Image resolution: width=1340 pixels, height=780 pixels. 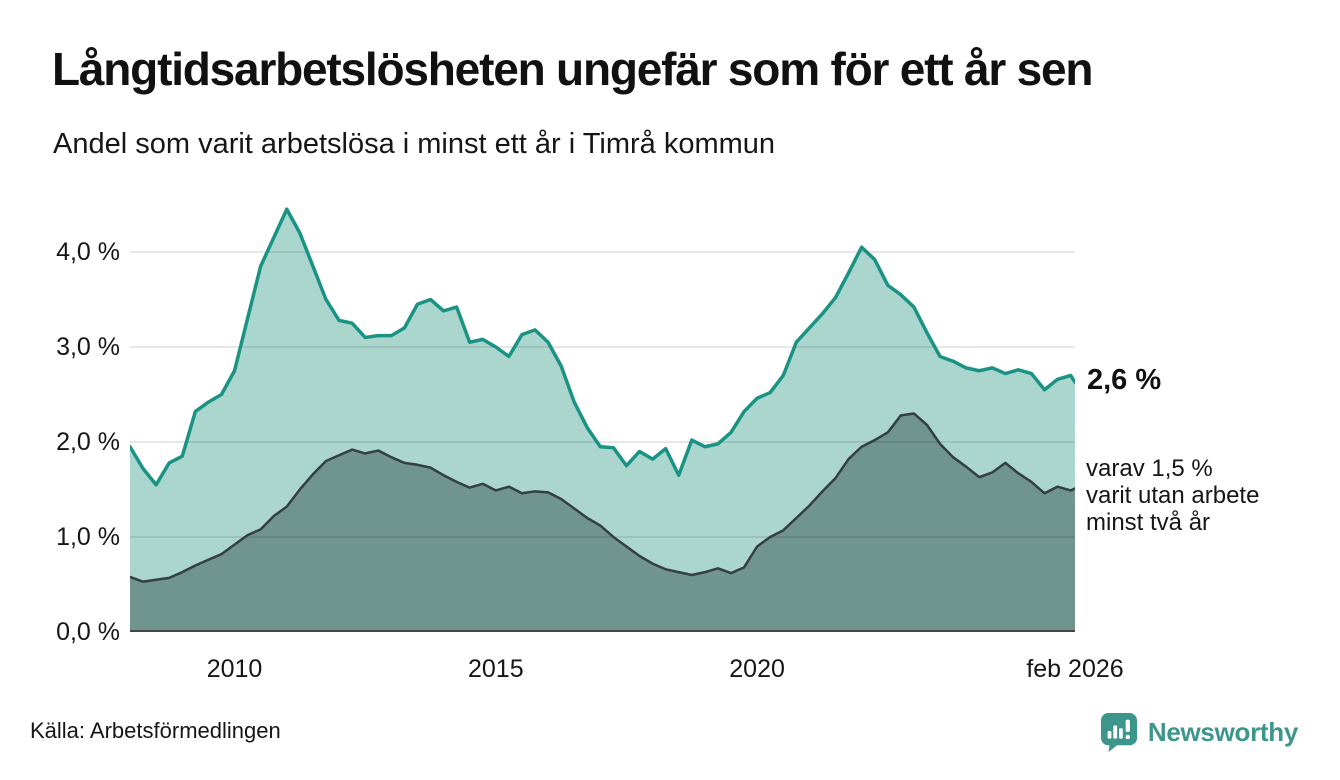 What do you see at coordinates (1124, 380) in the screenshot?
I see `latest-value-label: 2,6 %` at bounding box center [1124, 380].